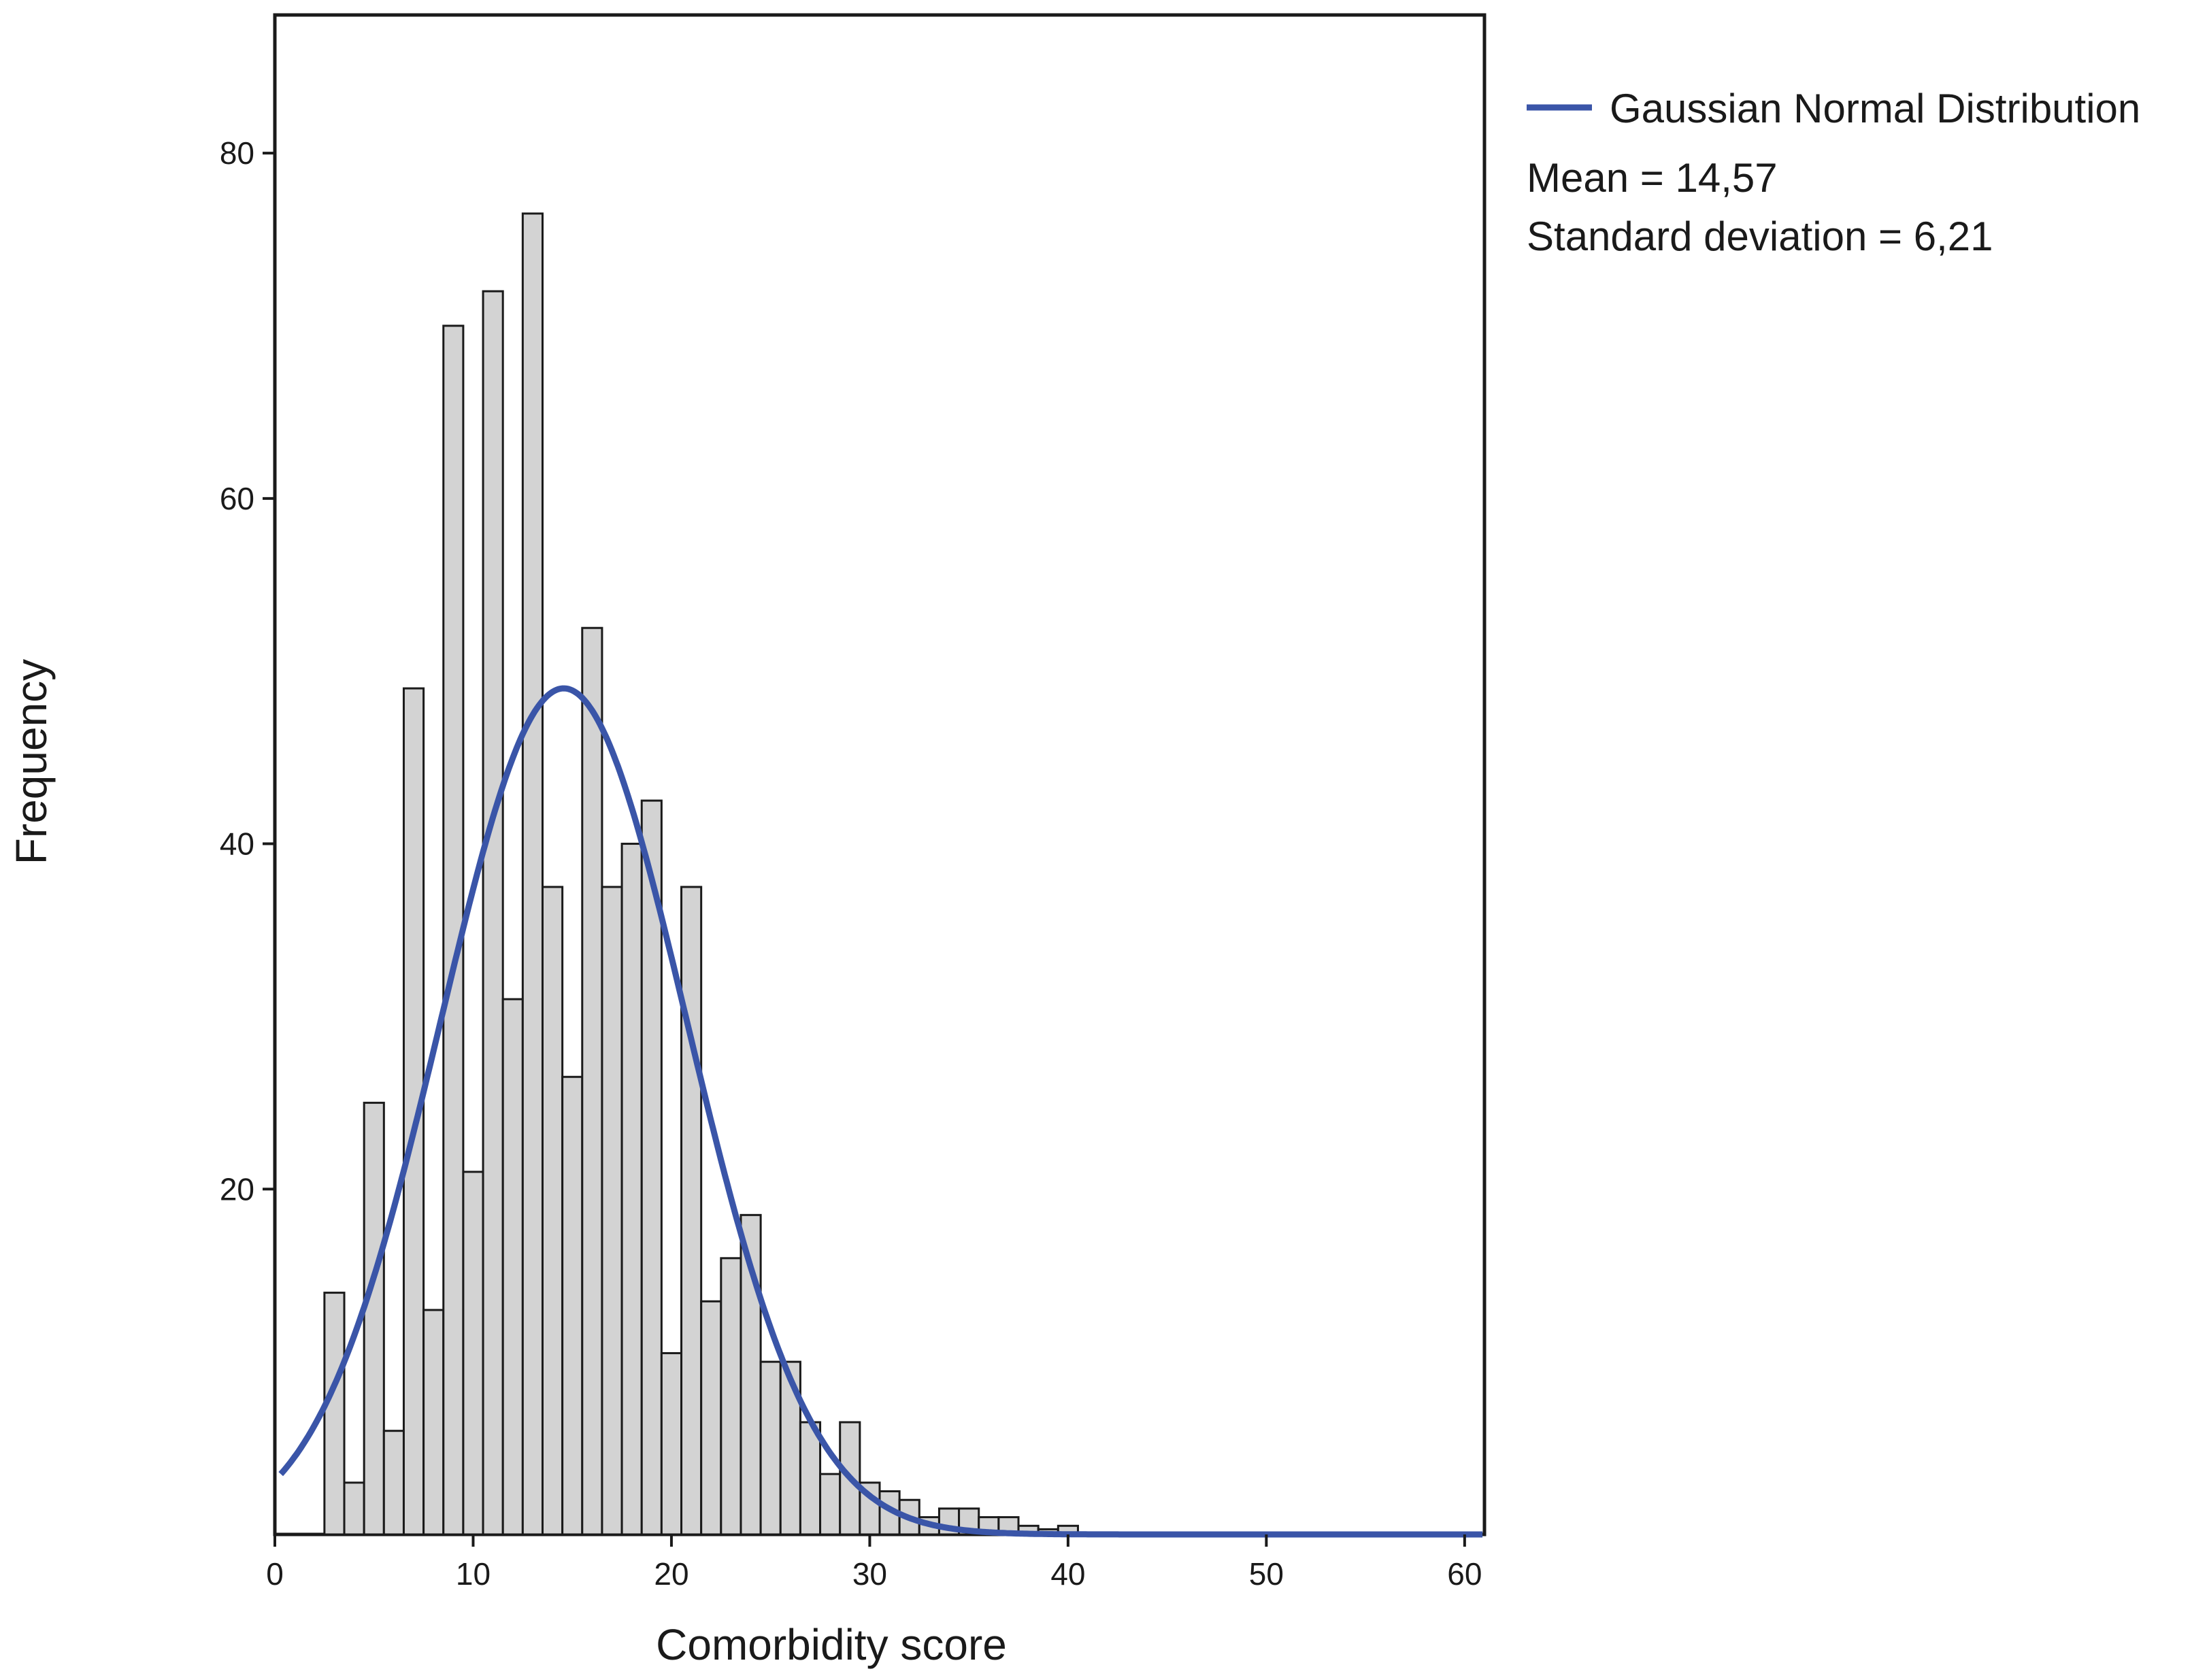  What do you see at coordinates (1266, 1574) in the screenshot?
I see `x-tick-label: 50` at bounding box center [1266, 1574].